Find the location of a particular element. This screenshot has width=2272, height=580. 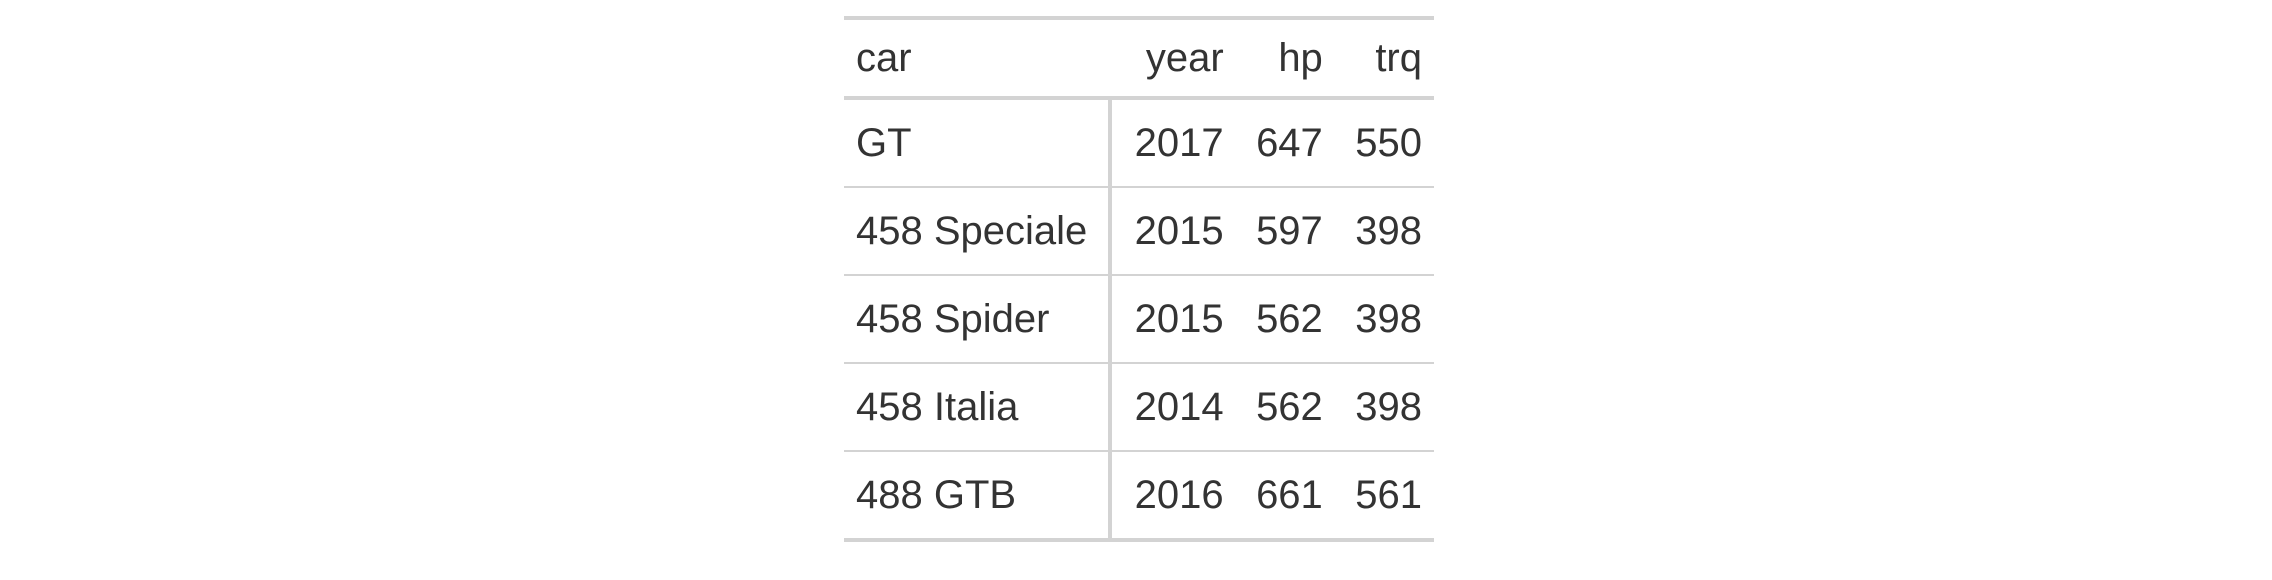

cell-car: 488 GTB is located at coordinates (978, 495).